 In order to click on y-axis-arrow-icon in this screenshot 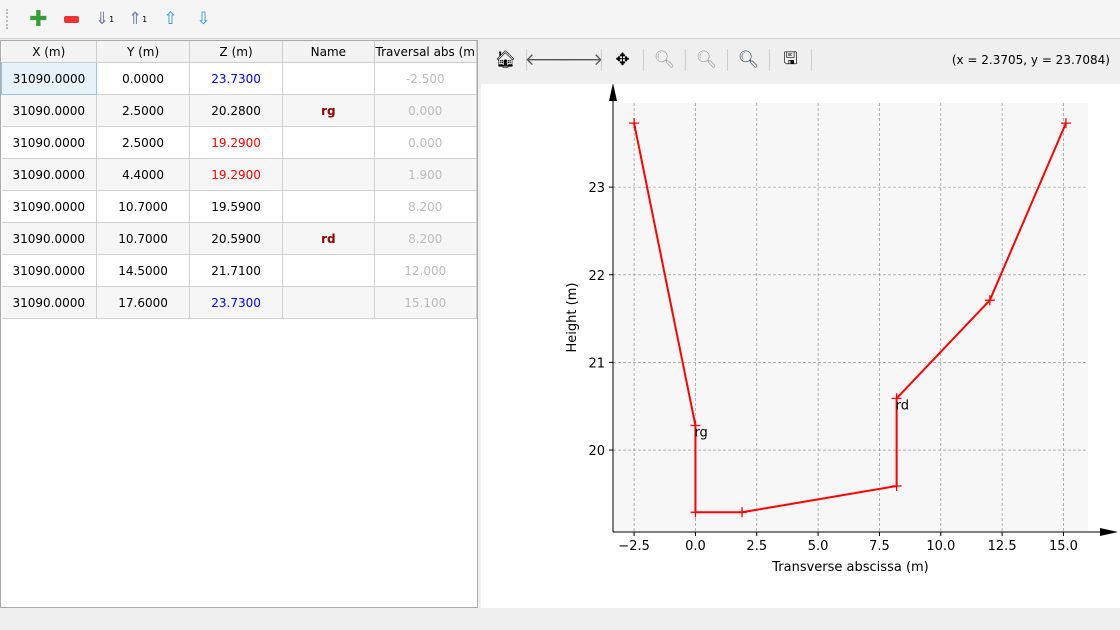, I will do `click(613, 92)`.